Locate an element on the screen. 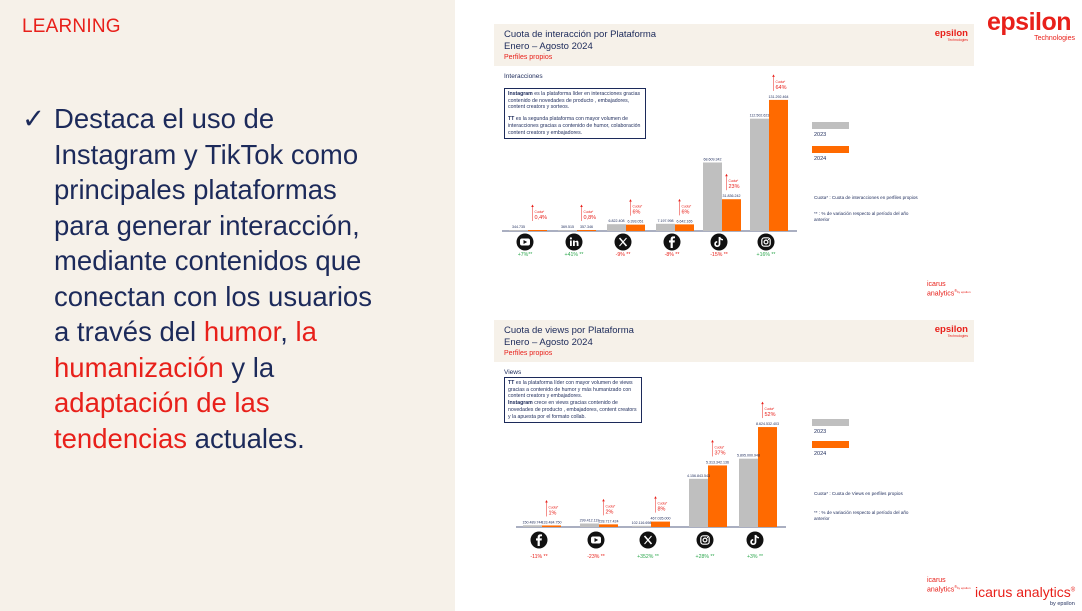 Image resolution: width=1082 pixels, height=611 pixels. variation-label: -11% ** is located at coordinates (538, 557).